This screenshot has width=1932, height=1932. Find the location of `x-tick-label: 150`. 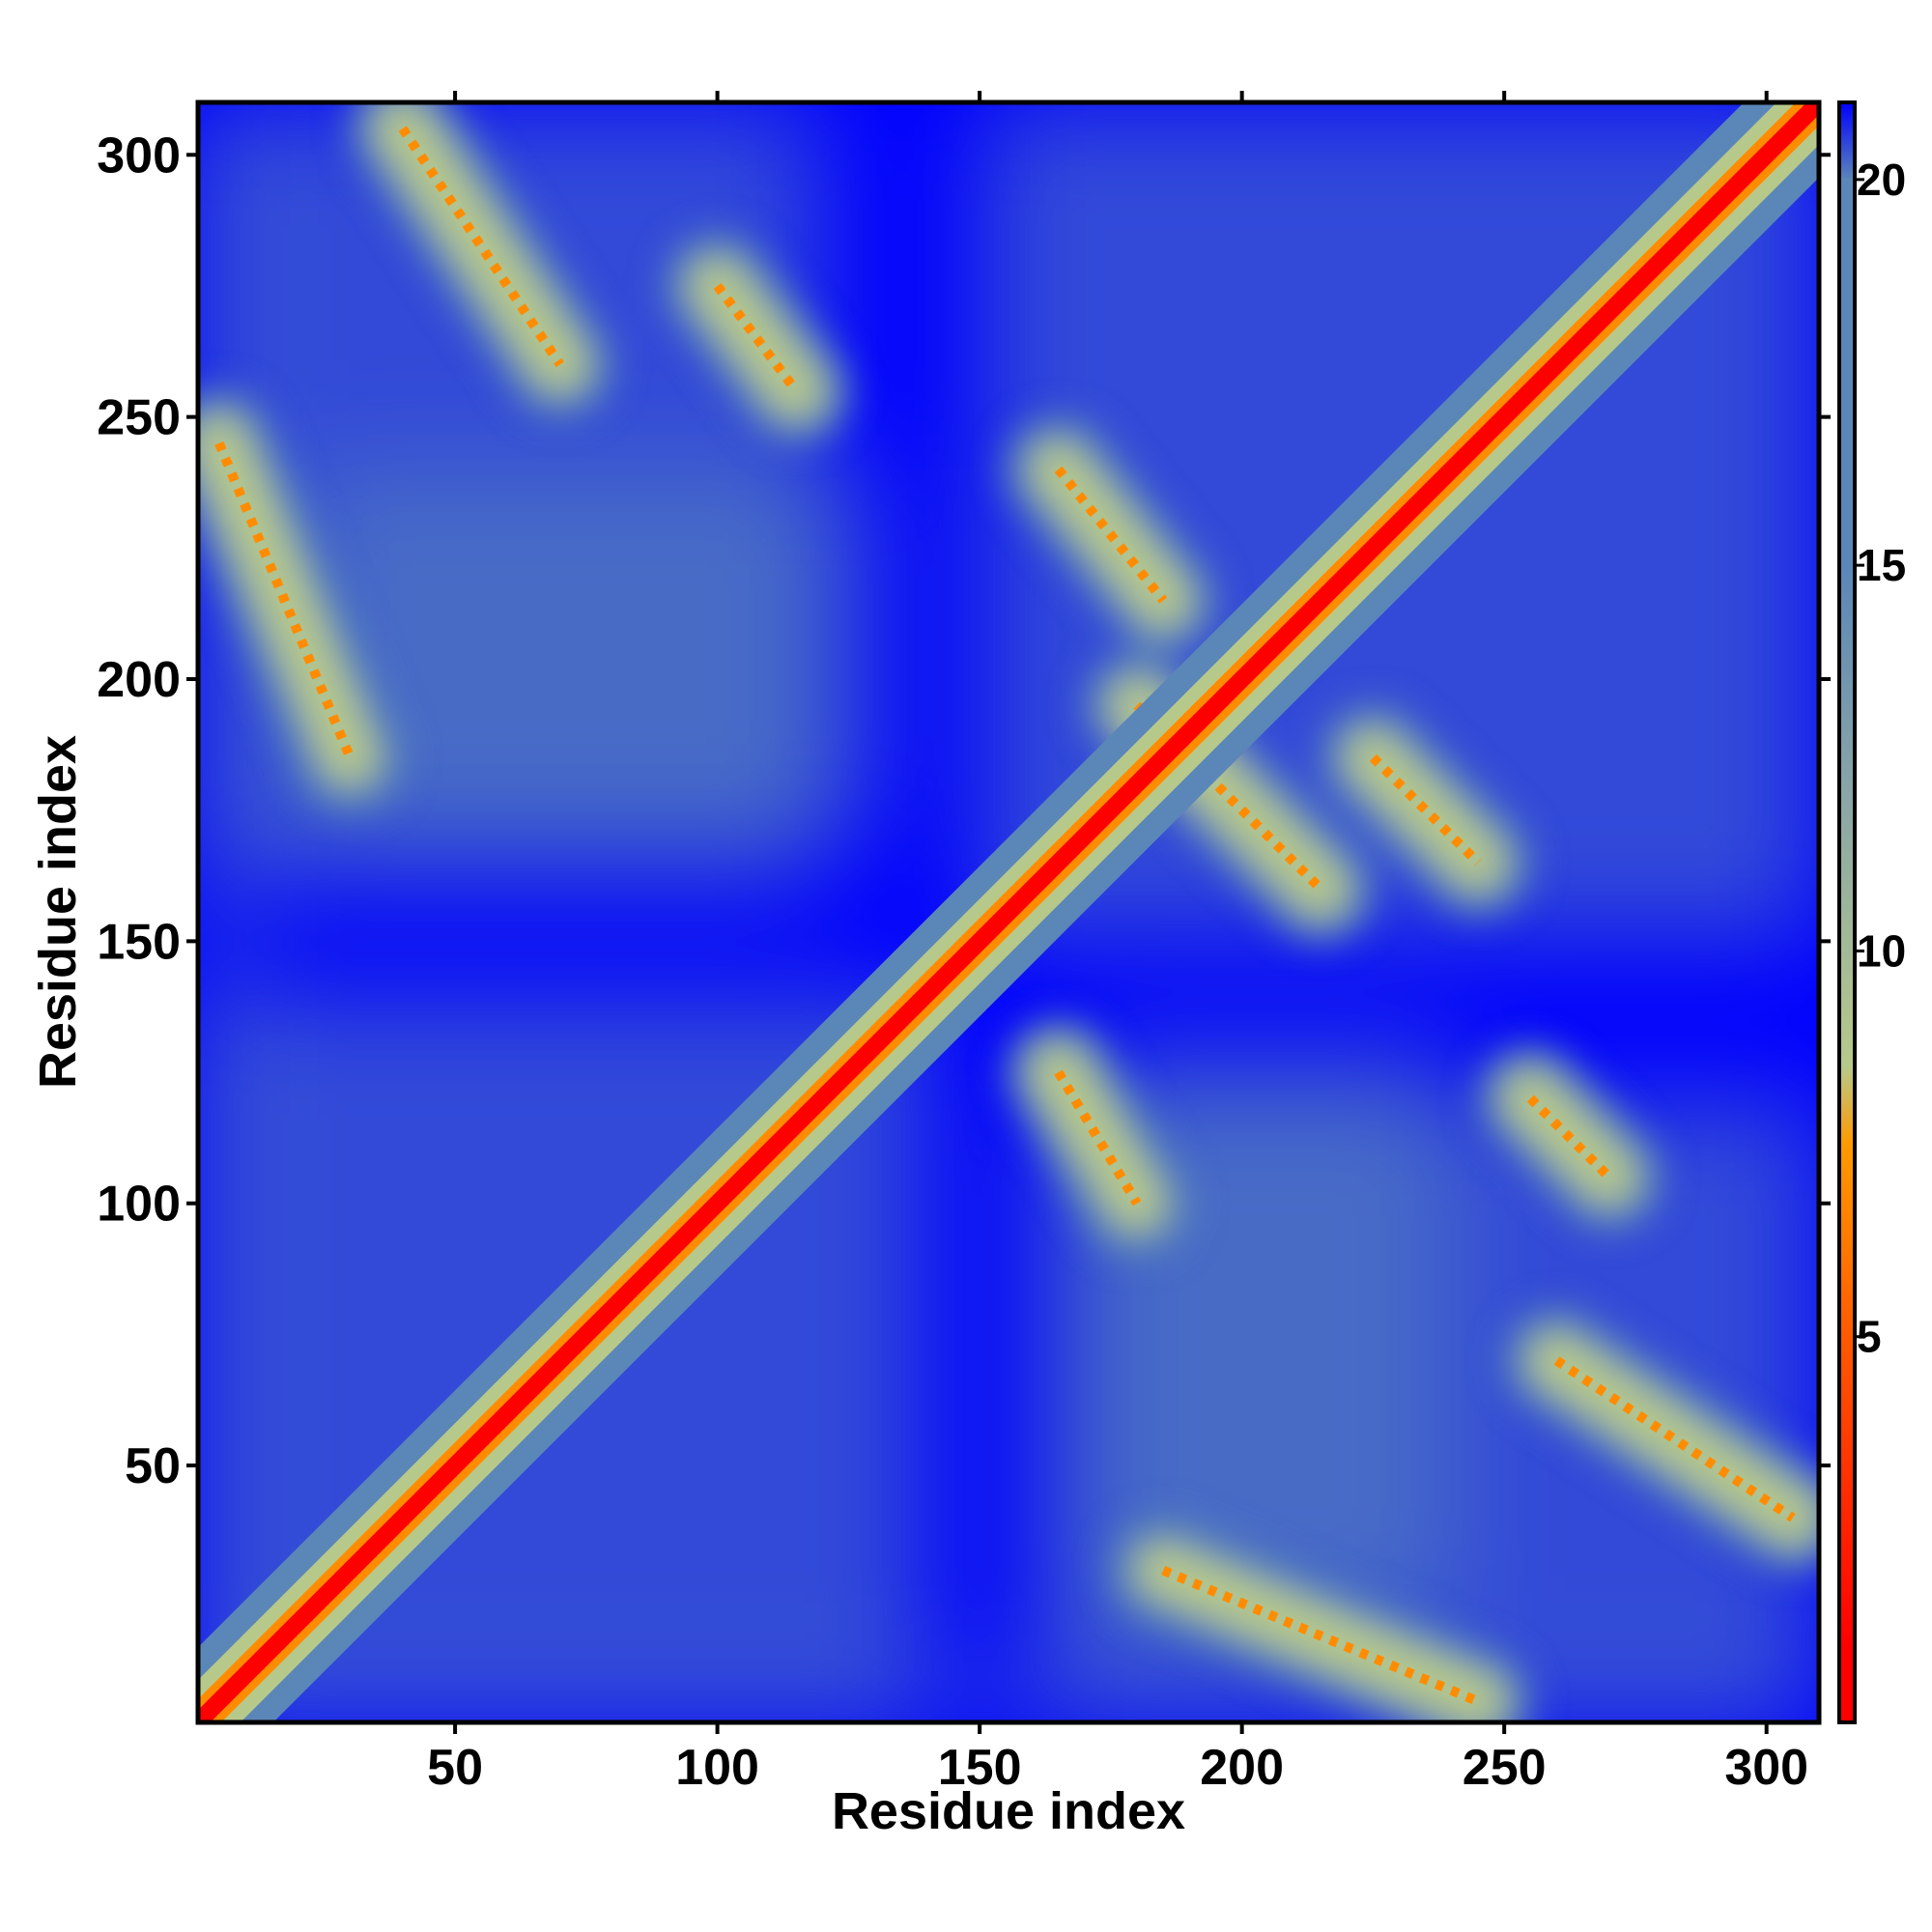

x-tick-label: 150 is located at coordinates (980, 1768).